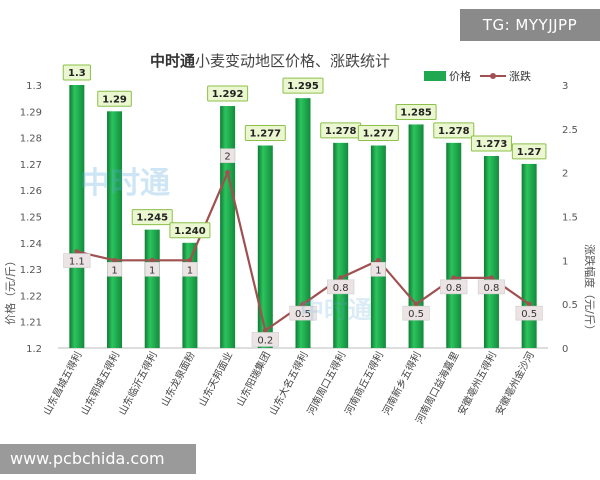  What do you see at coordinates (570, 218) in the screenshot?
I see `y-axis-right: 0 0.5 1 1.5 2 2.5 3` at bounding box center [570, 218].